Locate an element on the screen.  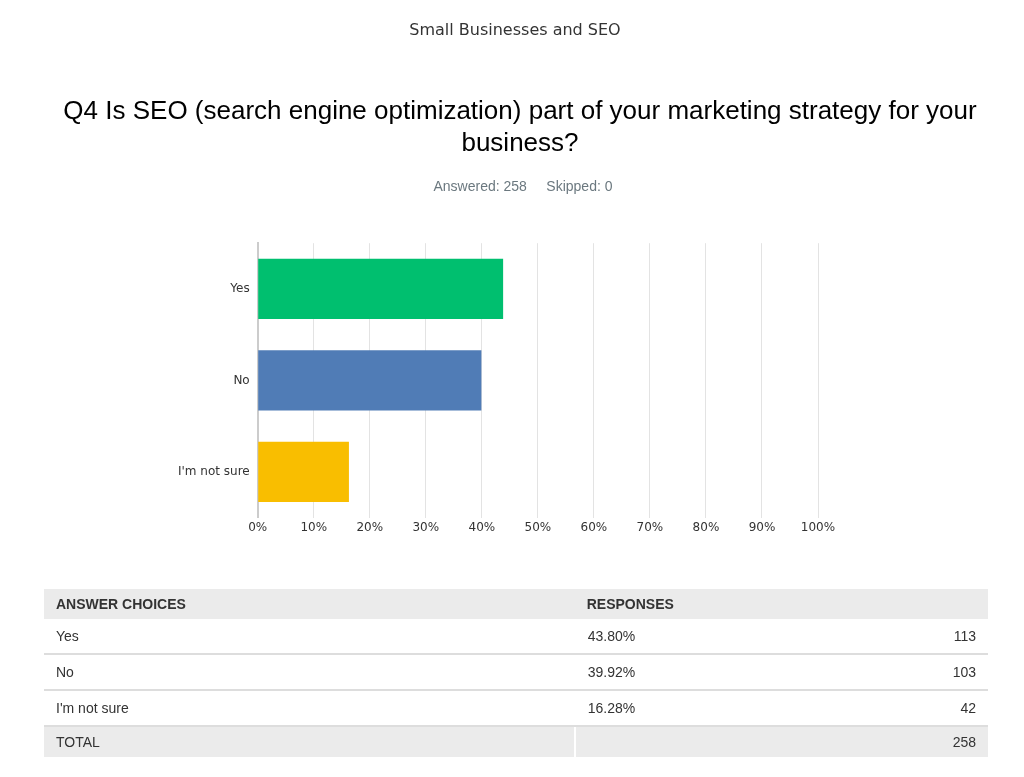
x-tick-label: 70% is located at coordinates (650, 526).